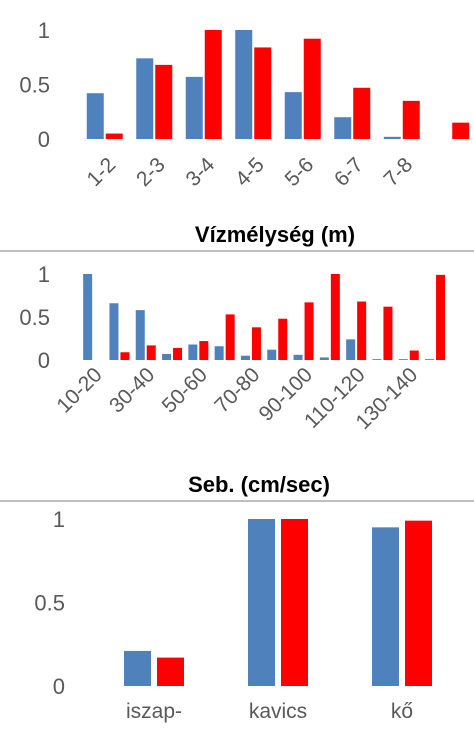  Describe the element at coordinates (250, 172) in the screenshot. I see `x-tick-label: 4-5` at that location.